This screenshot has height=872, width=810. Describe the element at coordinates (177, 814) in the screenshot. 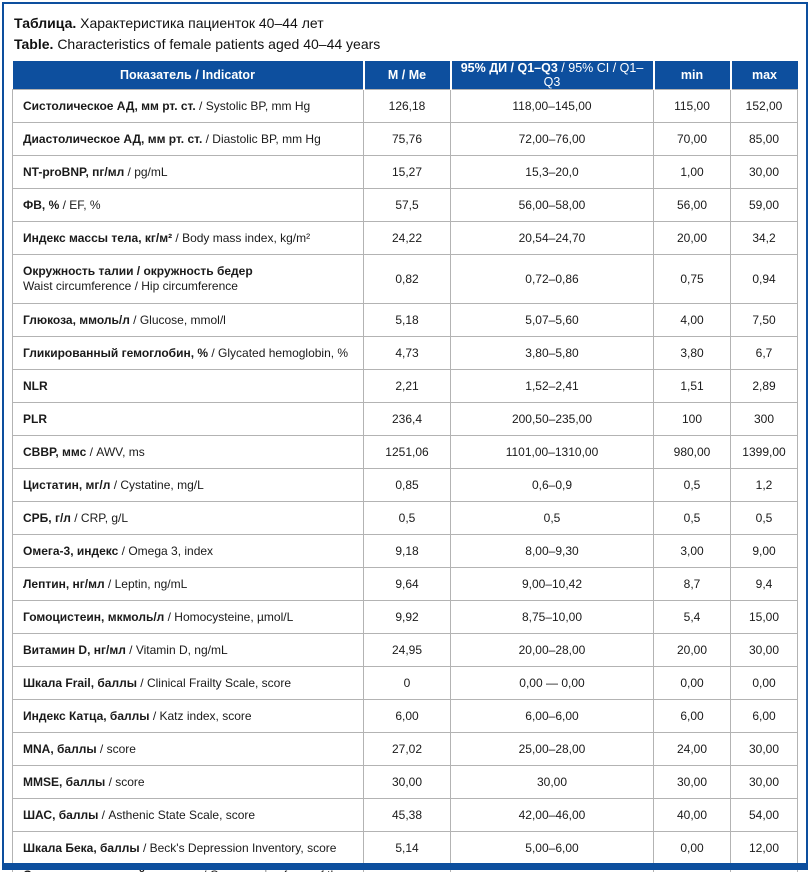

I see `indicator-label-en: / Asthenic State Scale, score` at that location.